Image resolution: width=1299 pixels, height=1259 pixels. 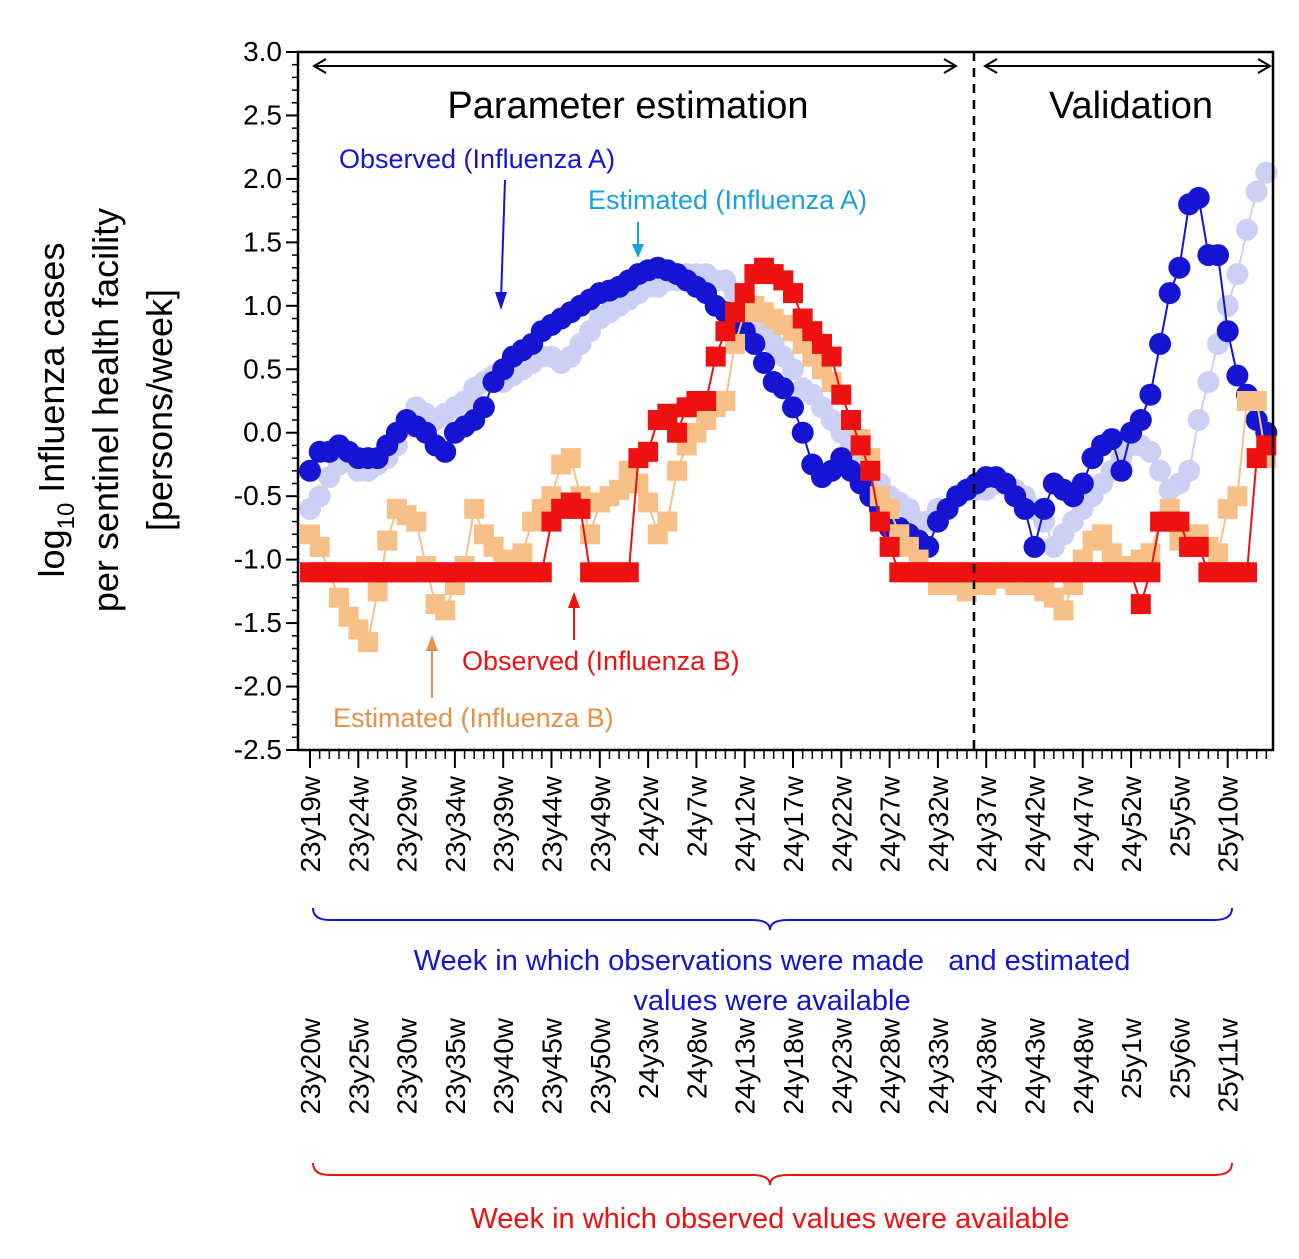 I want to click on caption-observation-weeks-line2: values were available, so click(x=771, y=1001).